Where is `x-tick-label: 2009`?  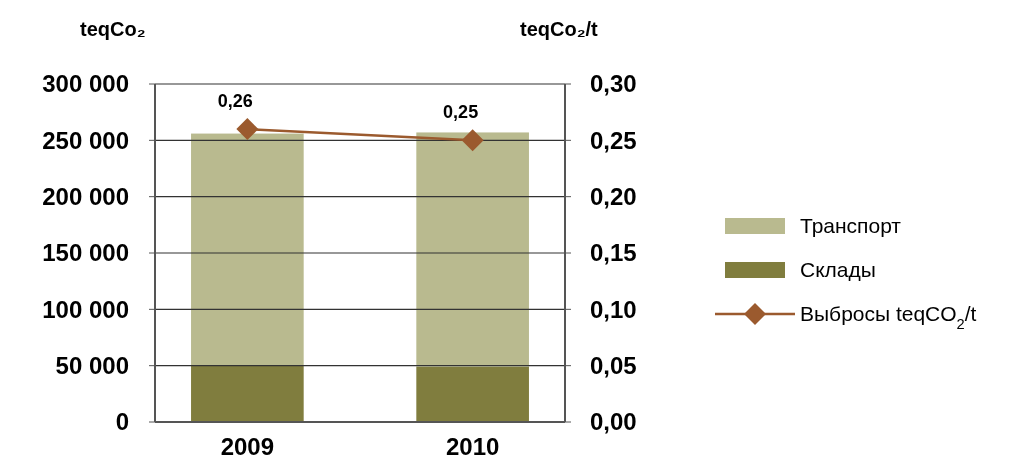 x-tick-label: 2009 is located at coordinates (247, 446).